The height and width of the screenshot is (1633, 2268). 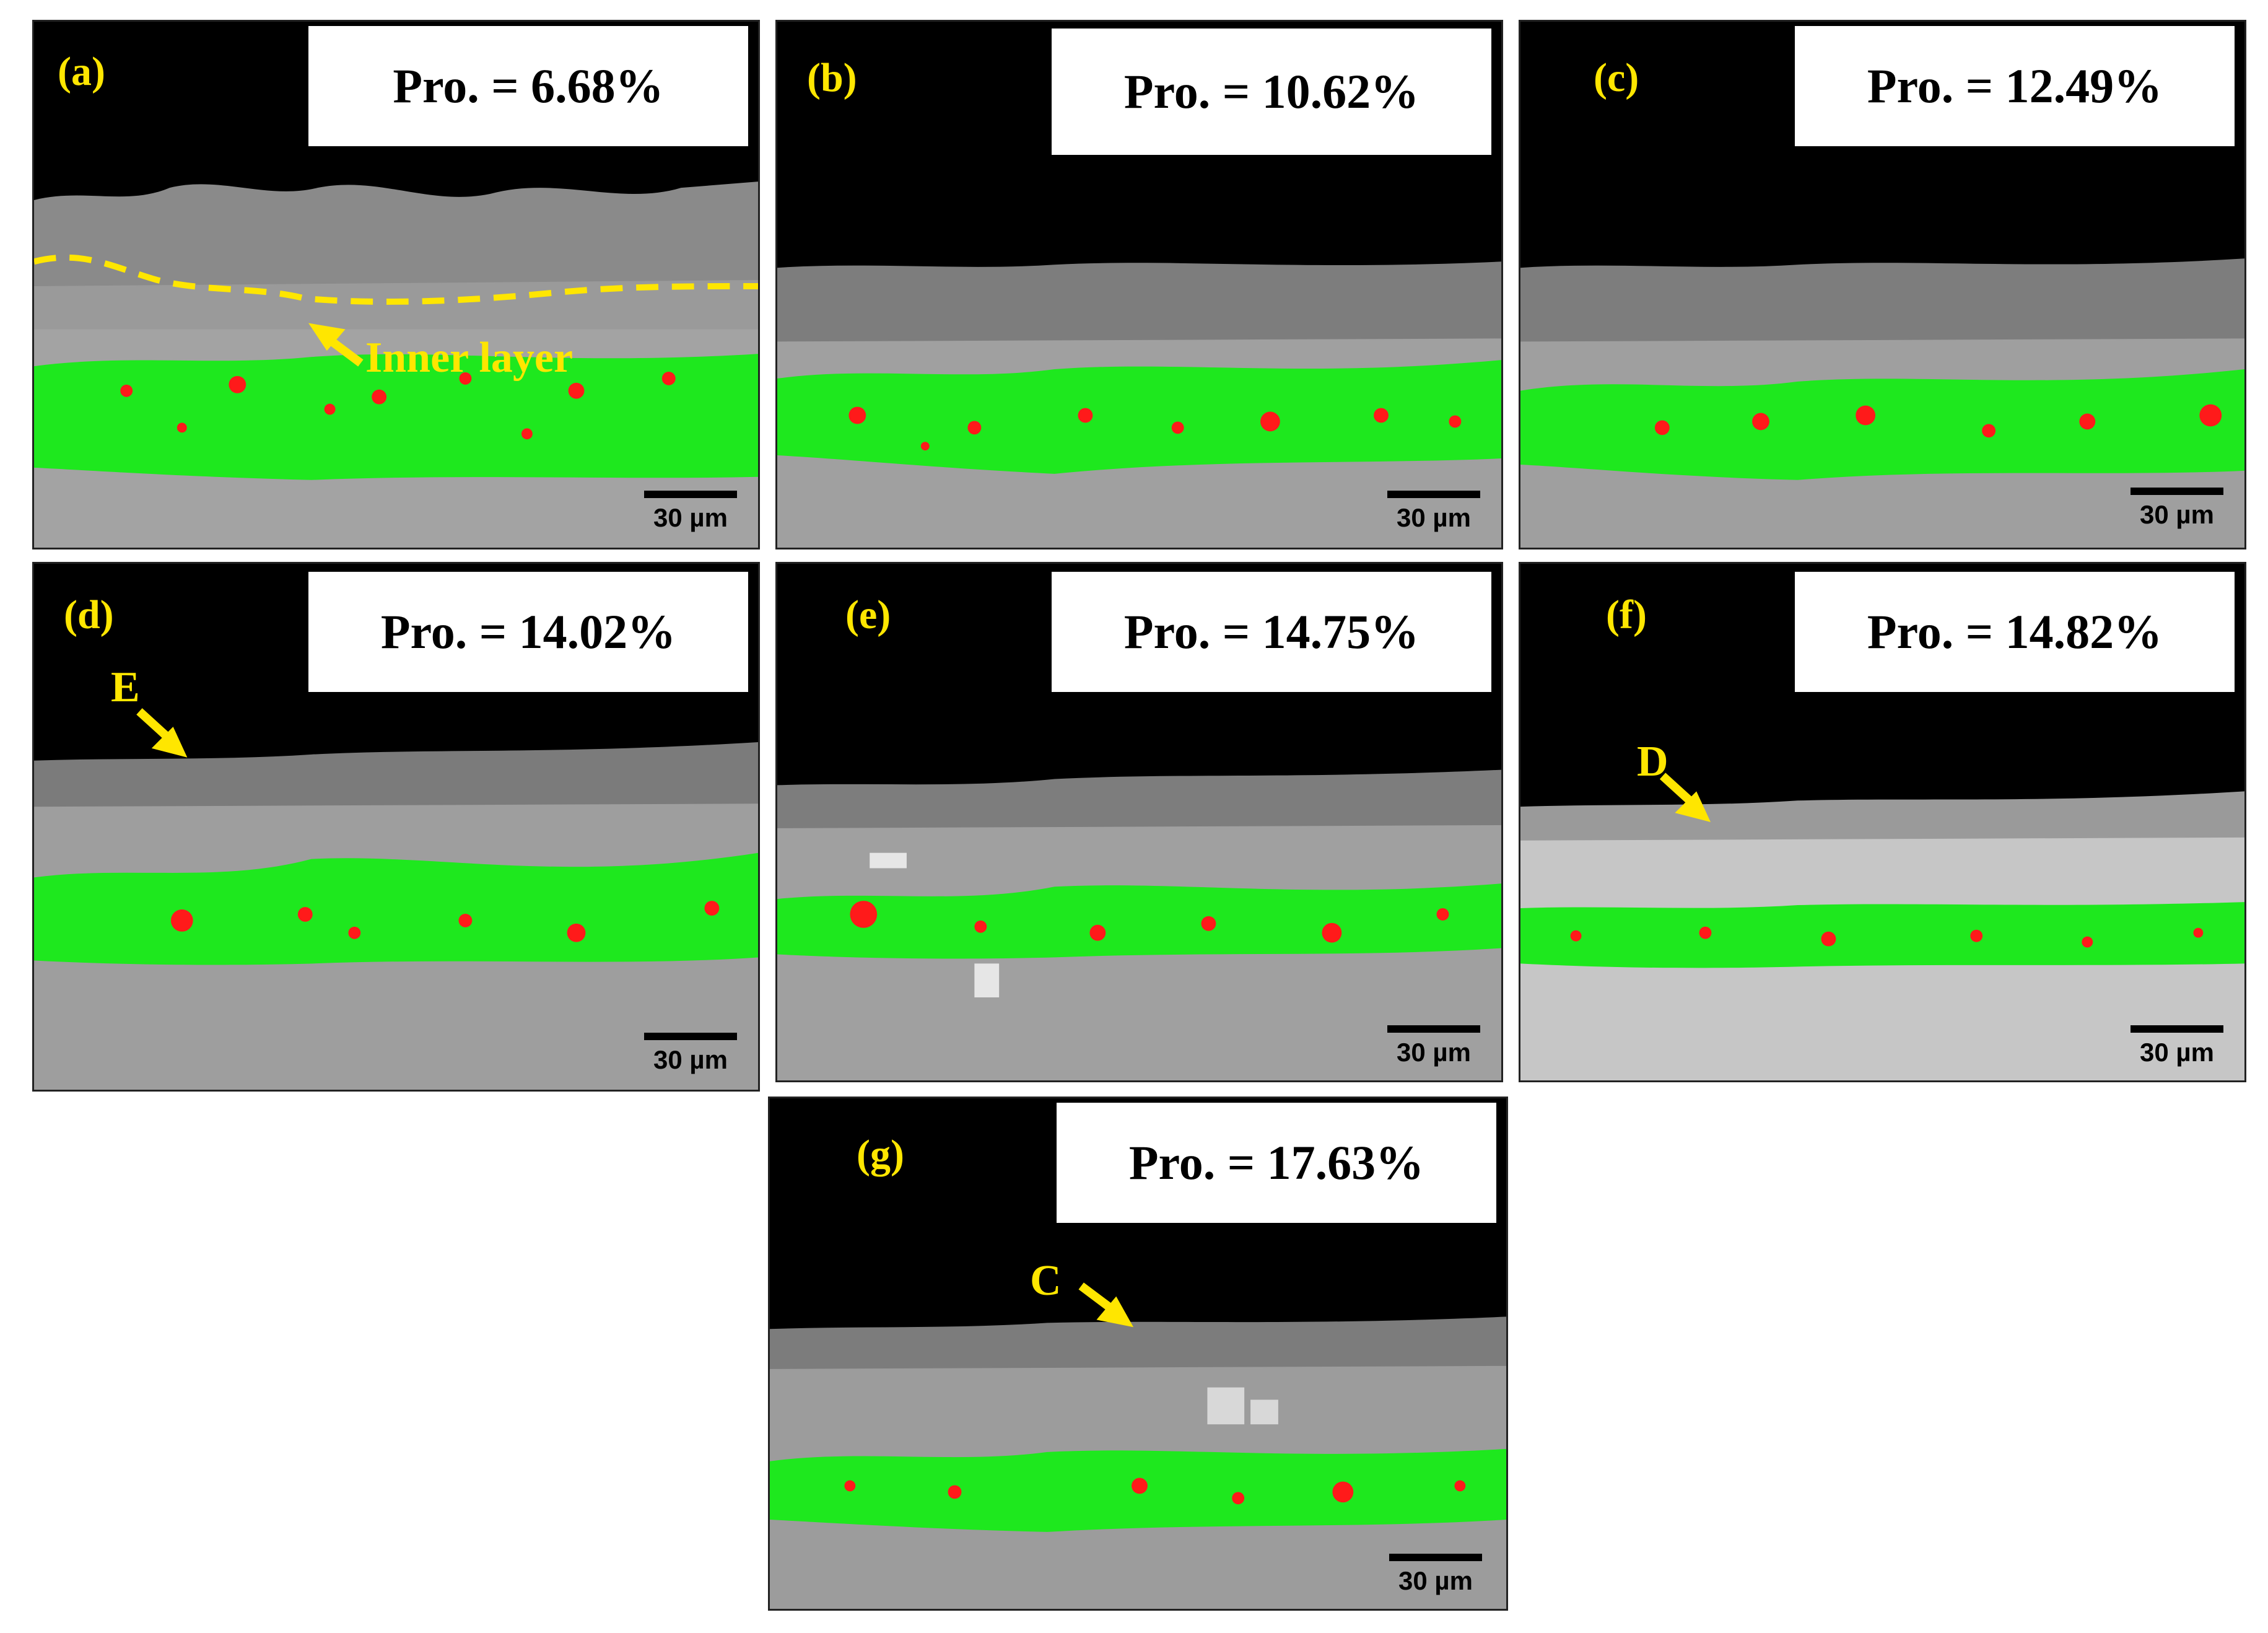 What do you see at coordinates (81, 72) in the screenshot?
I see `panel-label: (a)` at bounding box center [81, 72].